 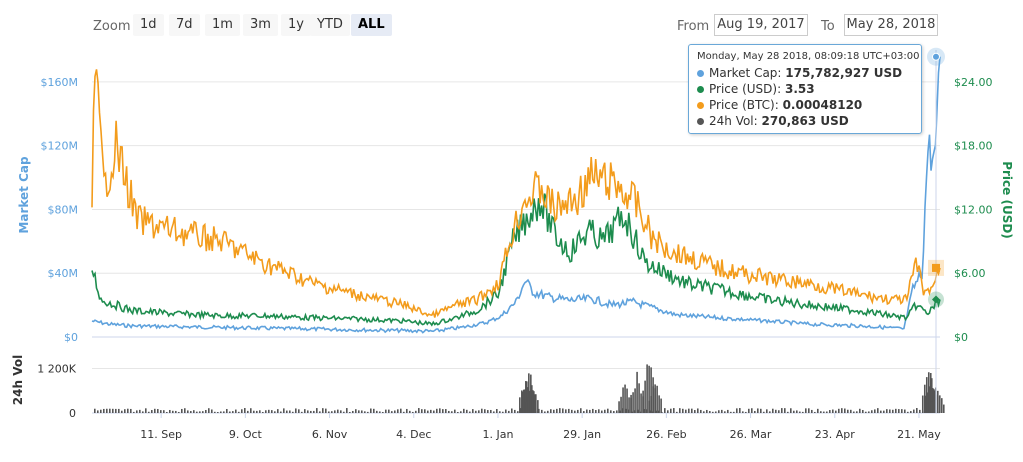 What do you see at coordinates (936, 230) in the screenshot?
I see `hover-markers` at bounding box center [936, 230].